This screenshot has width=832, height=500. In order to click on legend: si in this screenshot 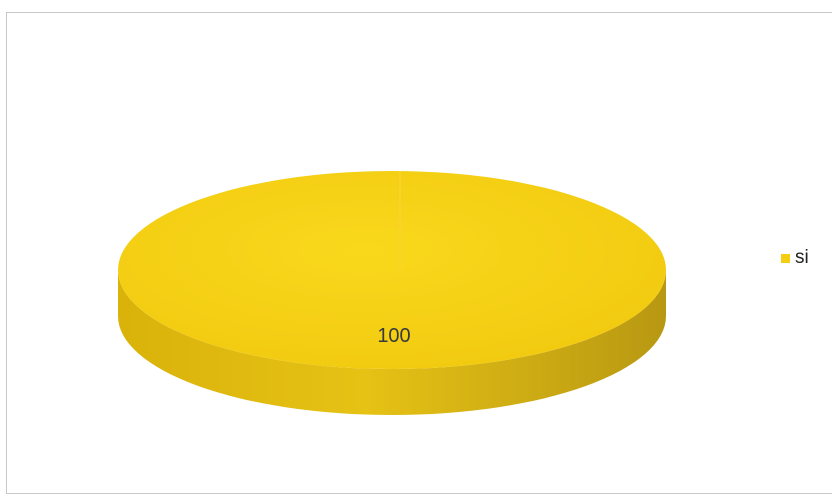, I will do `click(795, 258)`.